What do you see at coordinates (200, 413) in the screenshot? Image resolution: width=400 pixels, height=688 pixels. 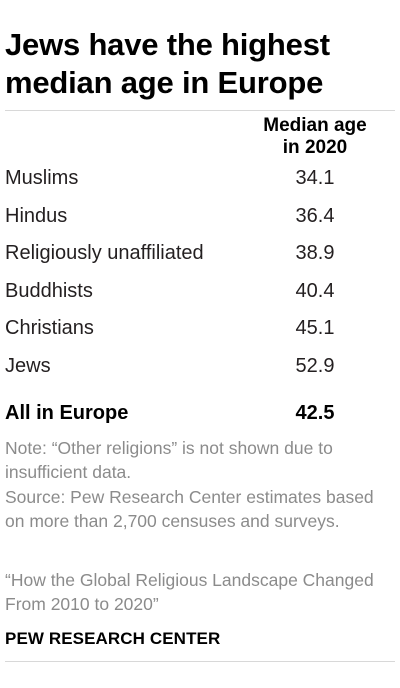 I see `total-row: All in Europe 42.5` at bounding box center [200, 413].